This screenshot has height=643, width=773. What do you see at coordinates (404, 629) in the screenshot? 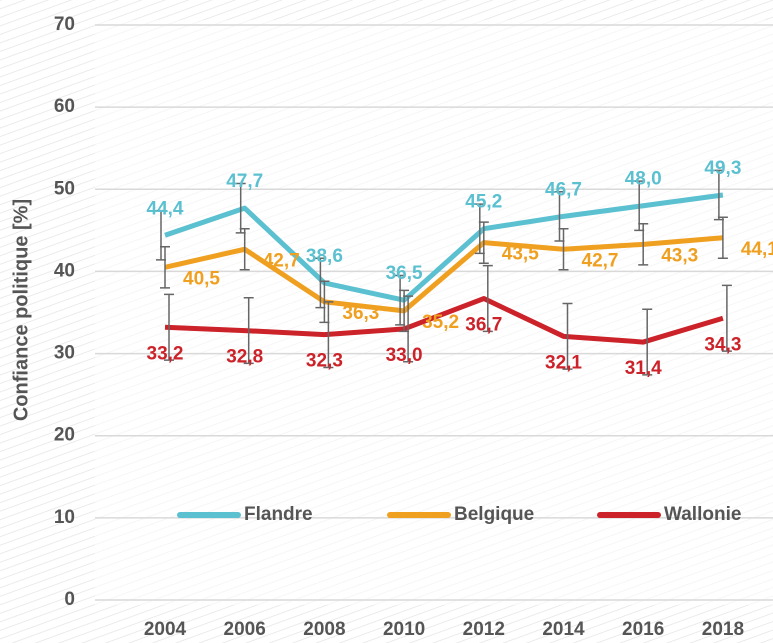
I see `x-tick-label: 2010` at bounding box center [404, 629].